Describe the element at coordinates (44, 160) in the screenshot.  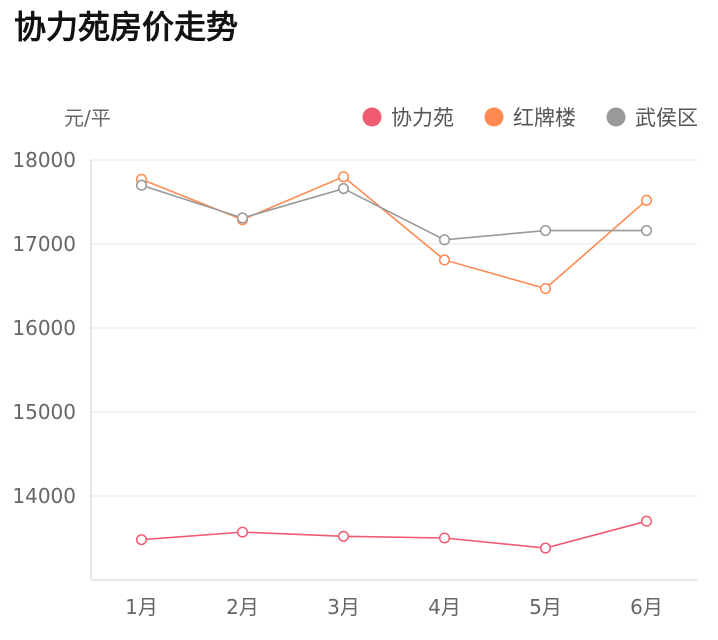
I see `y-tick-label: 18000` at that location.